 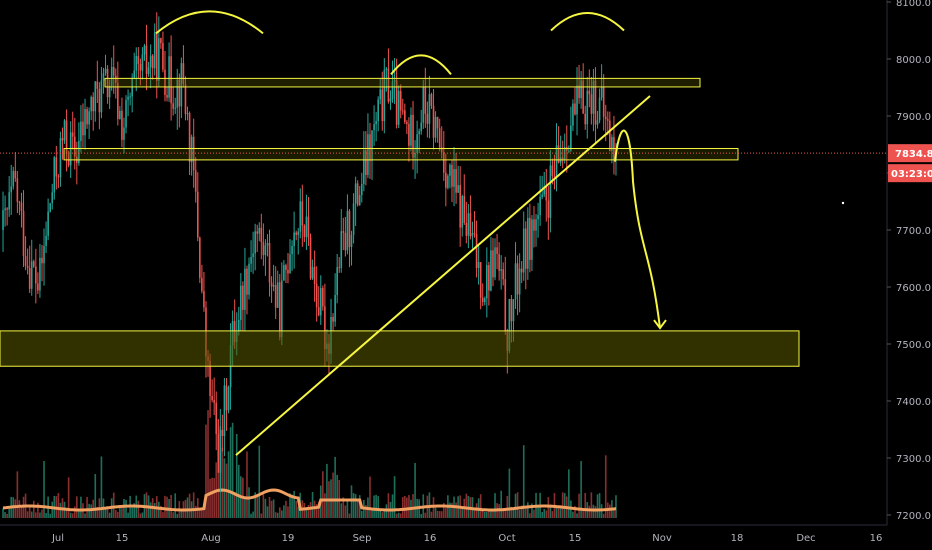 What do you see at coordinates (466, 538) in the screenshot?
I see `time-axis: Jul 15 Aug 19 Sep 16 Oct 15 Nov 18 Dec 16` at bounding box center [466, 538].